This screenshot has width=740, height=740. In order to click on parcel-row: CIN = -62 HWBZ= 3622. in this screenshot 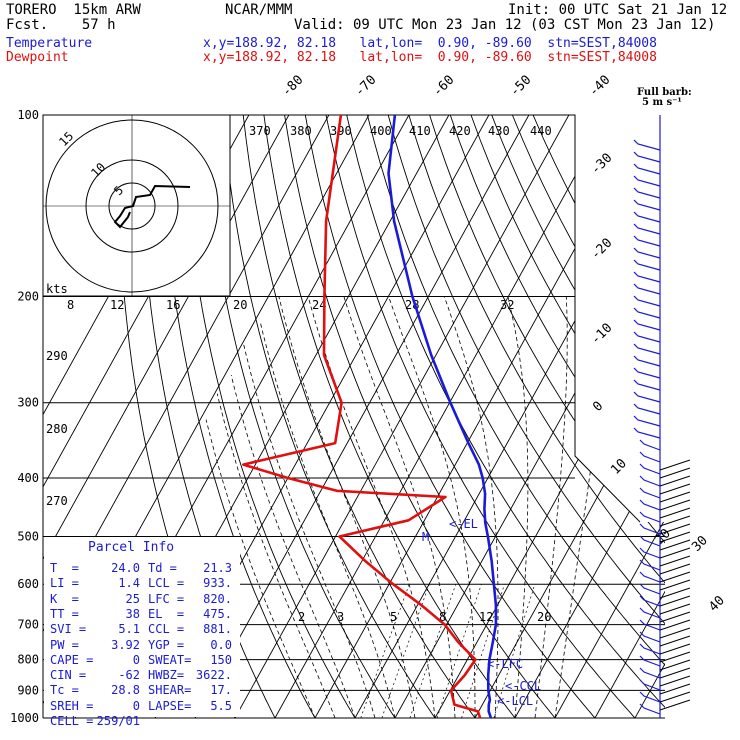, I will do `click(145, 675)`.